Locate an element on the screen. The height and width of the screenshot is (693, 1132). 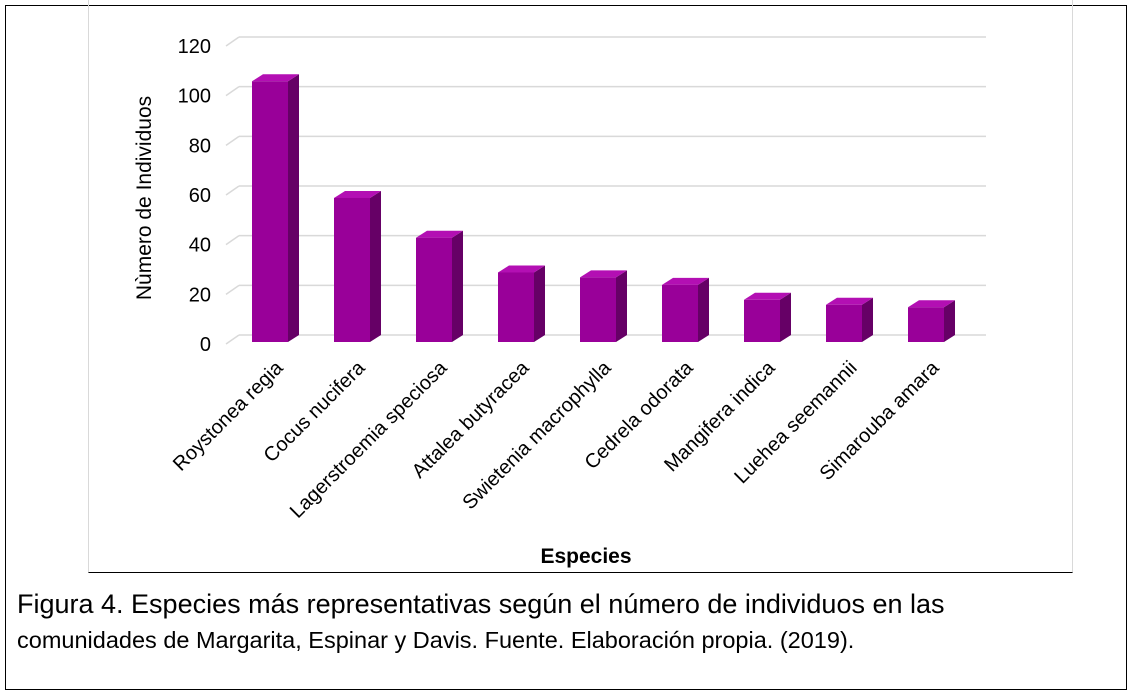
y-tick-label: 100 is located at coordinates (194, 97).